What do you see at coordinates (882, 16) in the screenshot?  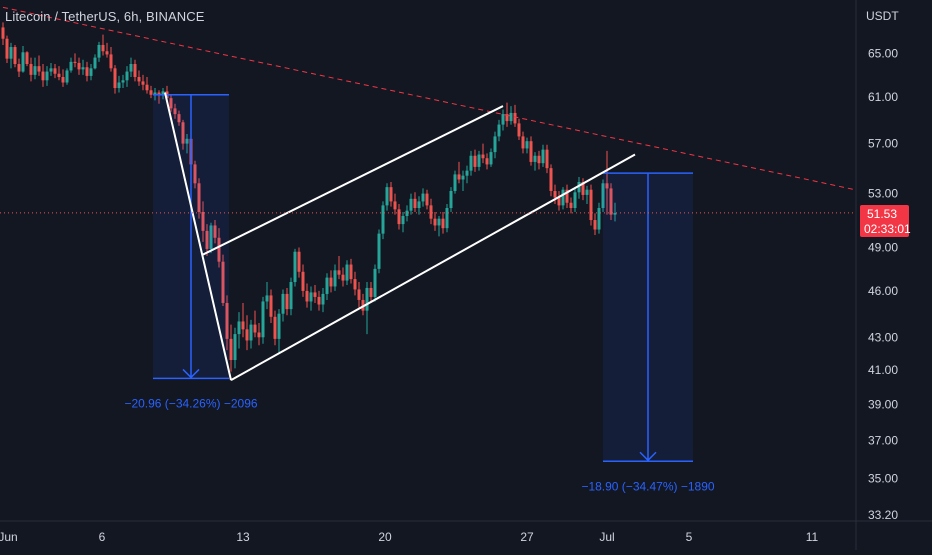 I see `currency-label: USDT` at bounding box center [882, 16].